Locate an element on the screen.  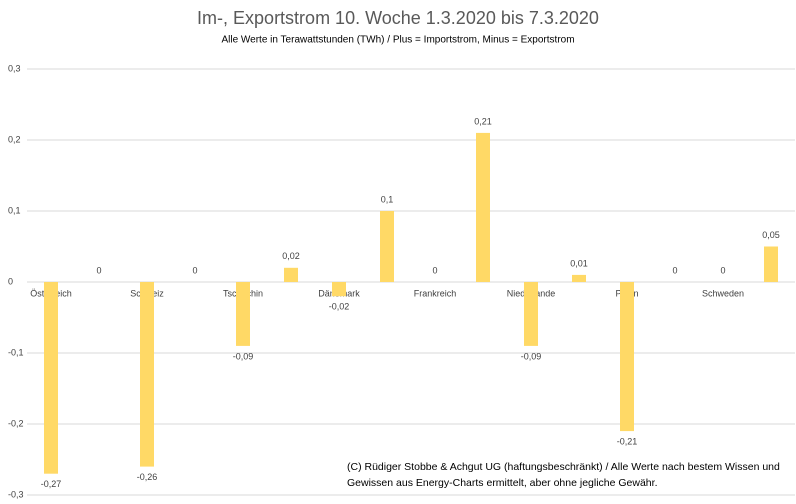
data-label: 0,02 is located at coordinates (291, 256).